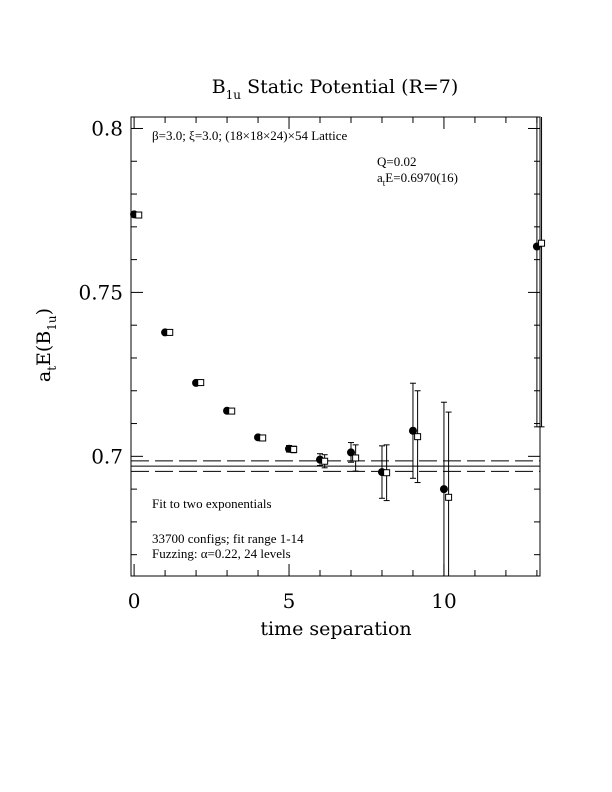 This screenshot has height=792, width=612. Describe the element at coordinates (289, 601) in the screenshot. I see `x-tick-label: 5` at that location.